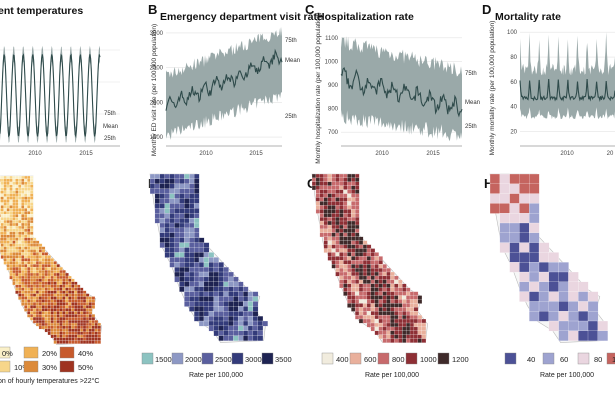 Image resolution: width=615 pixels, height=410 pixels. What do you see at coordinates (333, 110) in the screenshot?
I see `y-tick-label: 800` at bounding box center [333, 110].